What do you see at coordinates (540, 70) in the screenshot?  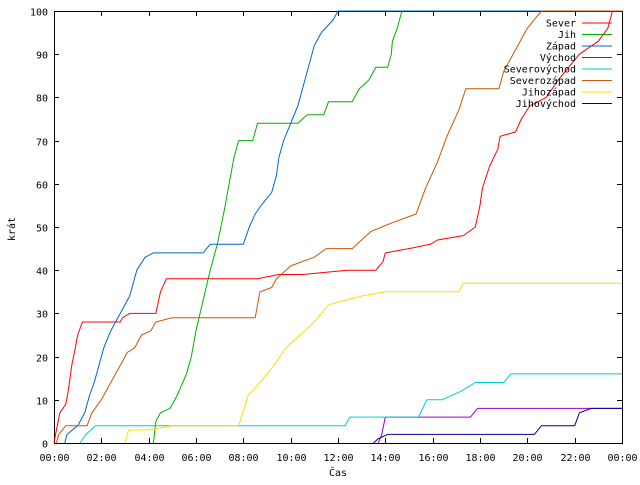 I see `legend-label: Severovýchod` at bounding box center [540, 70].